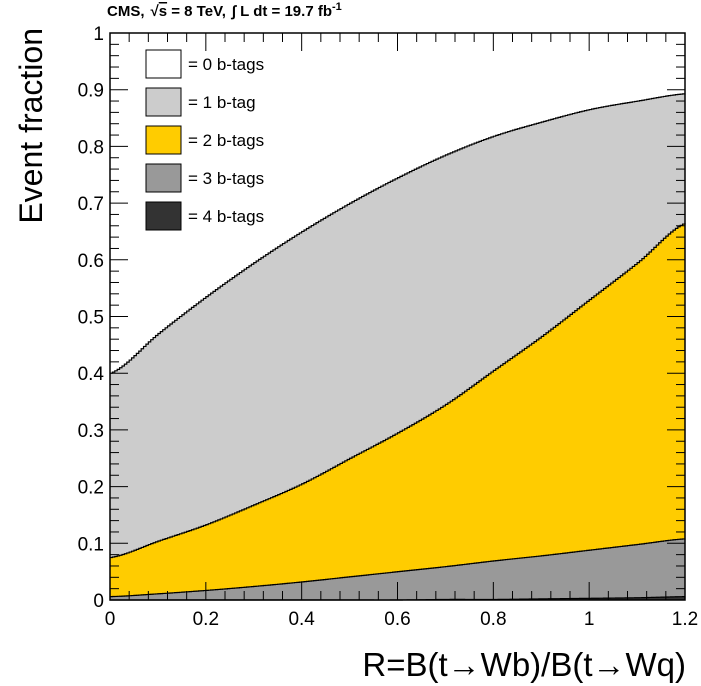 Image resolution: width=701 pixels, height=686 pixels. I want to click on y-tick-label: 0.5, so click(91, 318).